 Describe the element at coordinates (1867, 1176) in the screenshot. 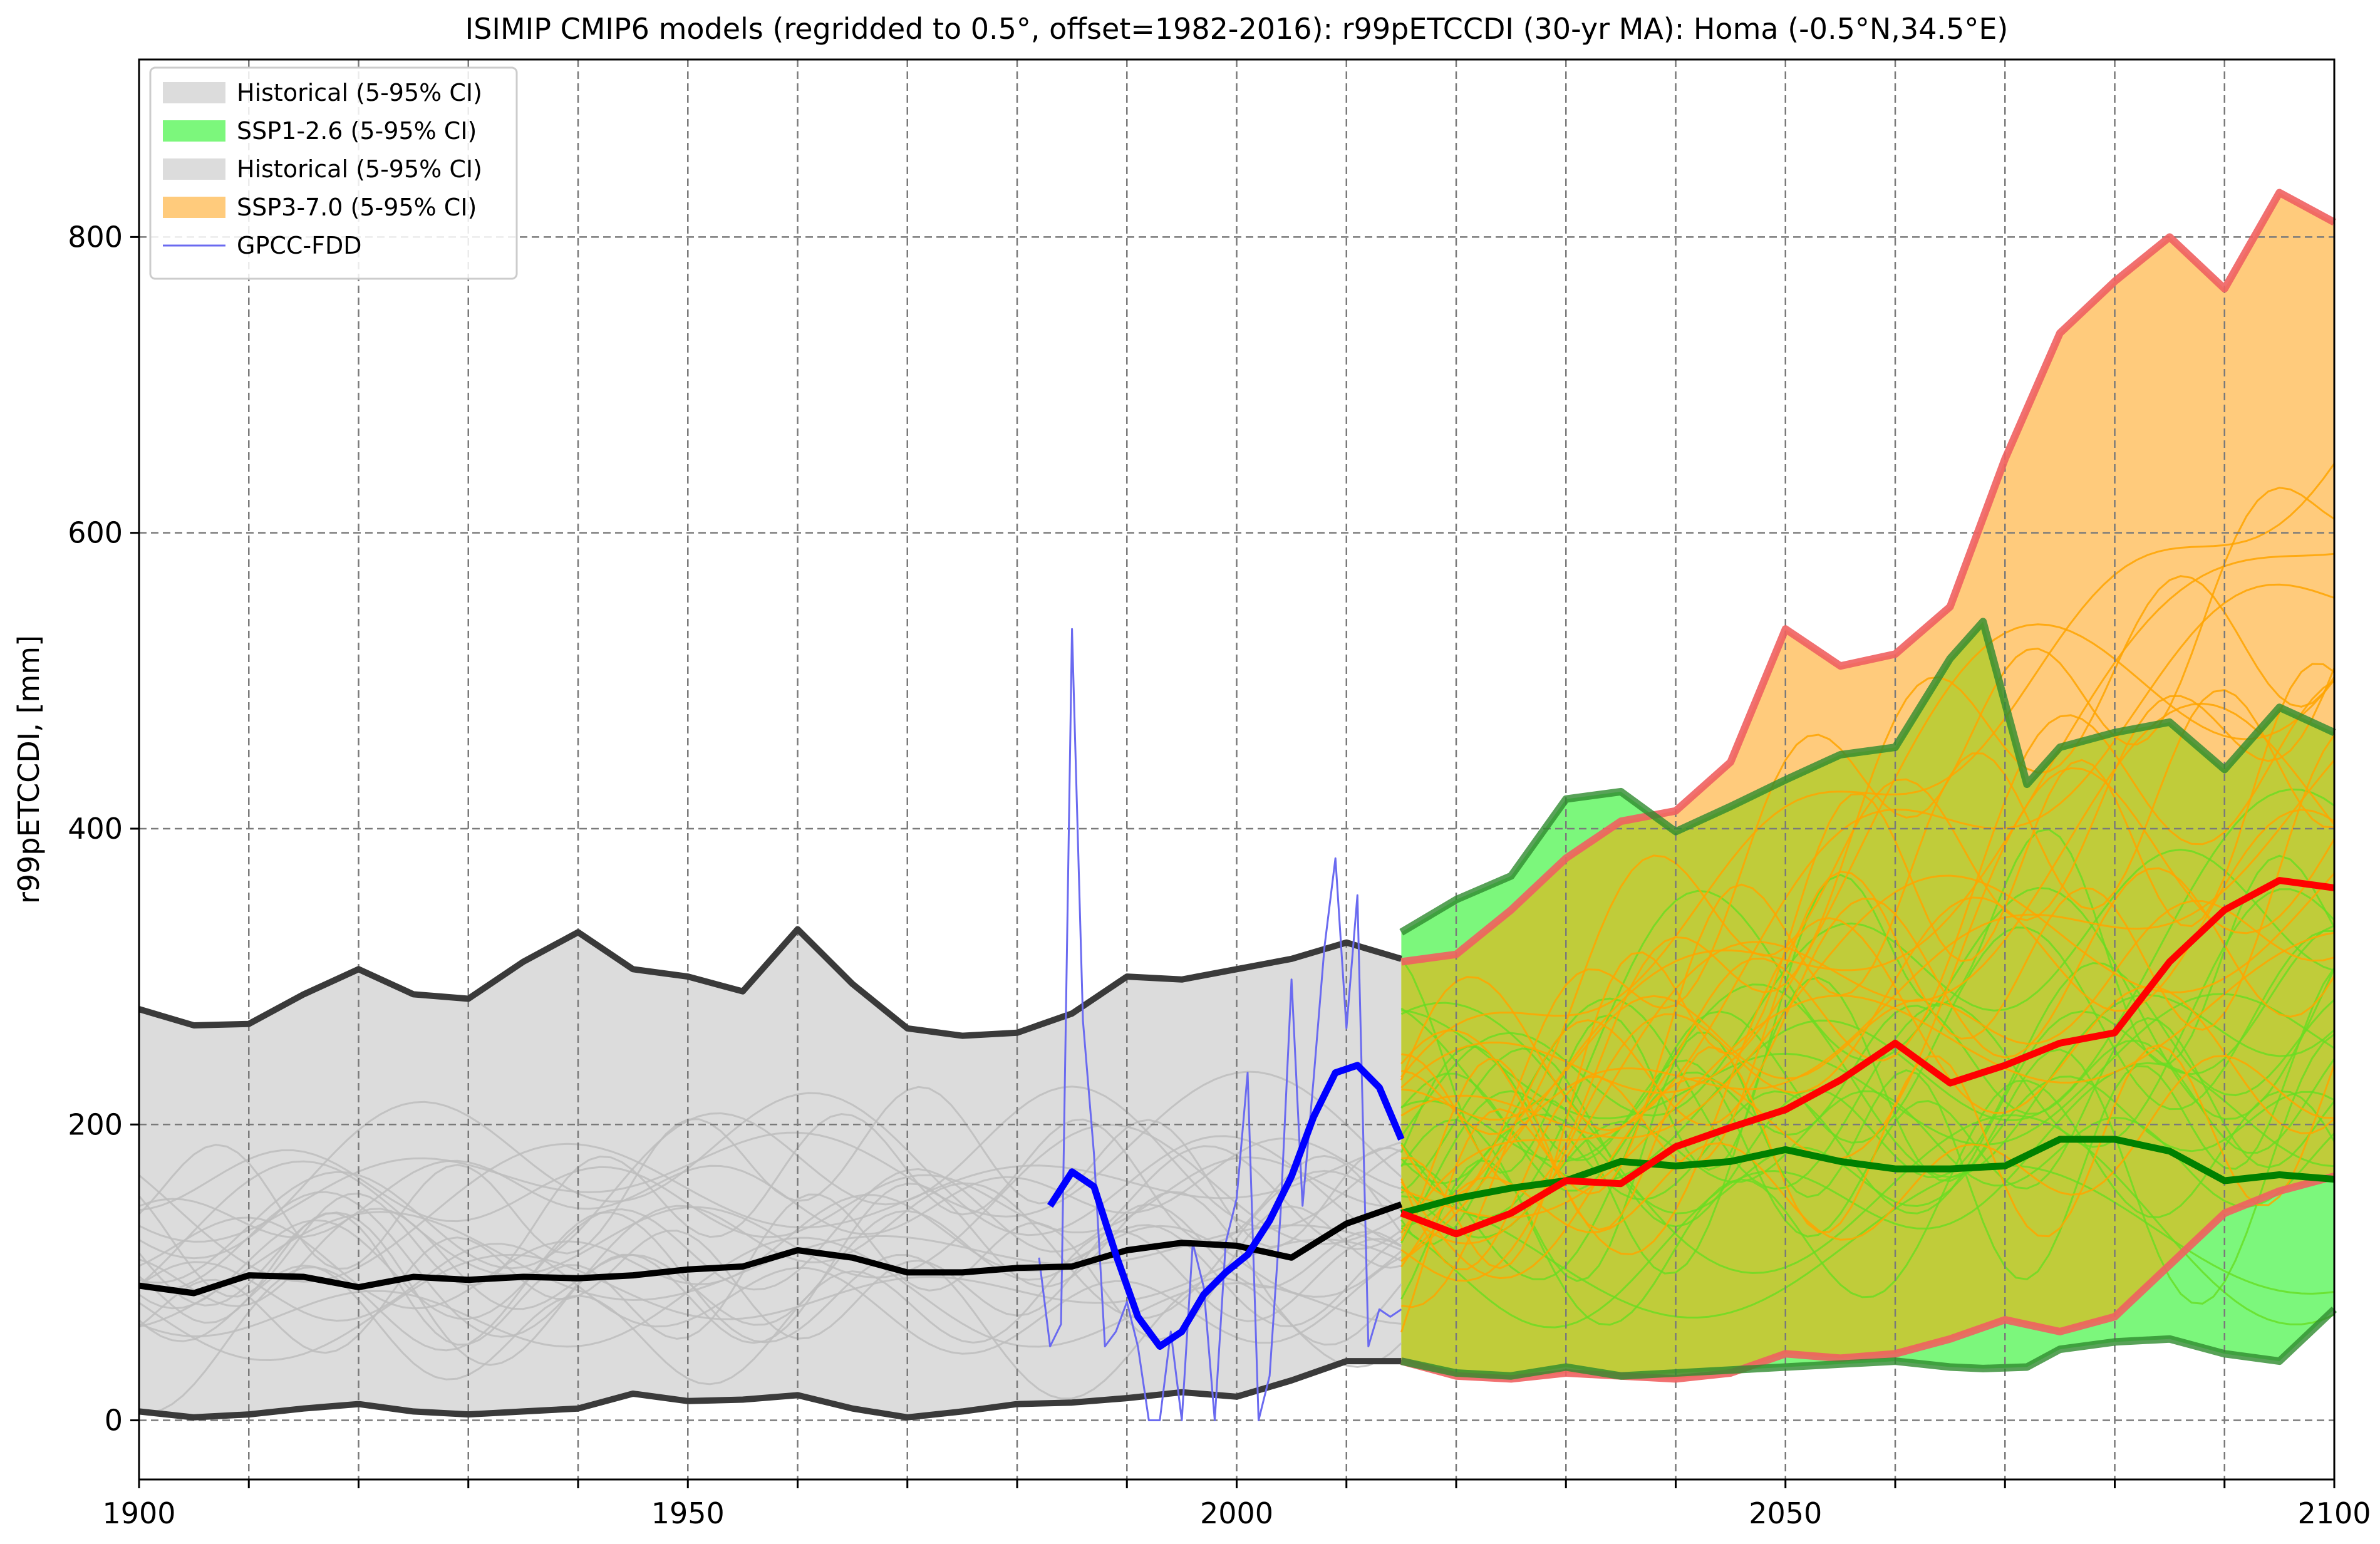

I see `ssp126-median-line` at that location.